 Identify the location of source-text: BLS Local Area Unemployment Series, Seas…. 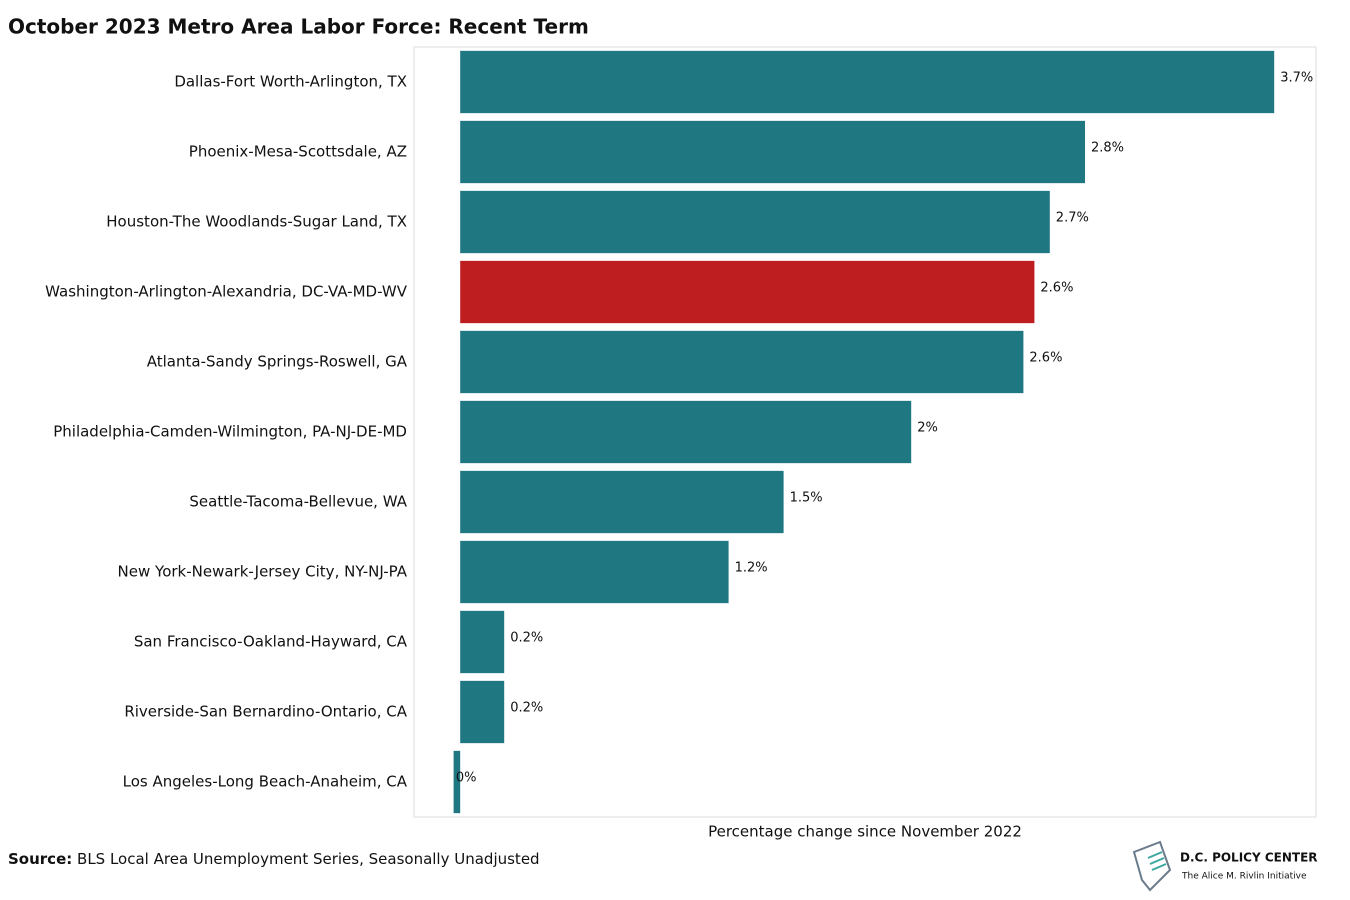
(308, 859).